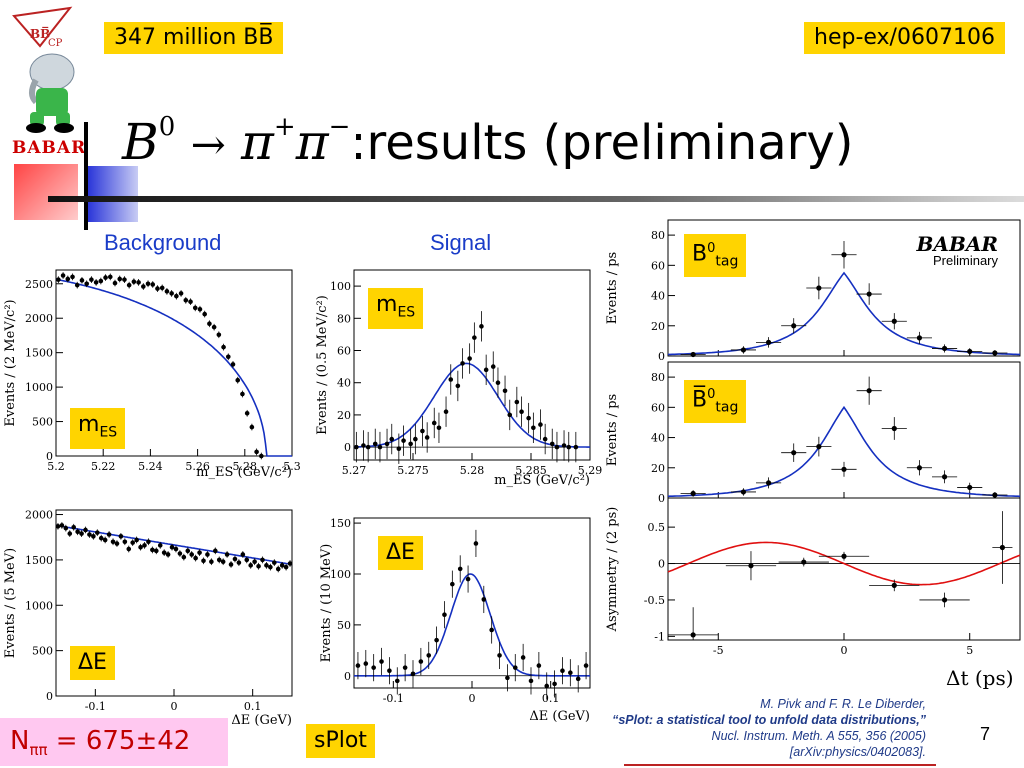 Image resolution: width=1024 pixels, height=768 pixels. What do you see at coordinates (257, 142) in the screenshot?
I see `title-pi1: π` at bounding box center [257, 142].